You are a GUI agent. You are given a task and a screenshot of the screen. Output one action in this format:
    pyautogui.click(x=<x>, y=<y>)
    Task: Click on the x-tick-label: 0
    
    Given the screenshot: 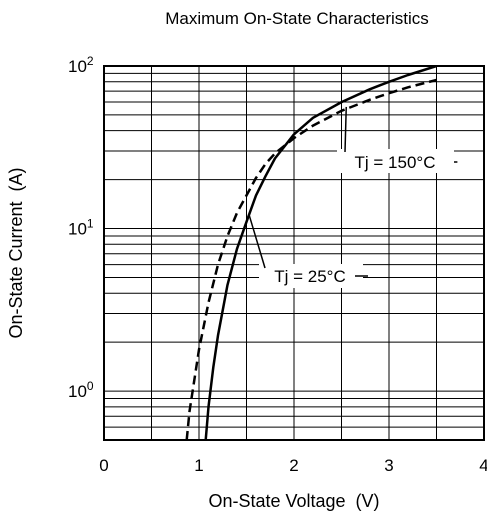 What is the action you would take?
    pyautogui.click(x=103, y=465)
    